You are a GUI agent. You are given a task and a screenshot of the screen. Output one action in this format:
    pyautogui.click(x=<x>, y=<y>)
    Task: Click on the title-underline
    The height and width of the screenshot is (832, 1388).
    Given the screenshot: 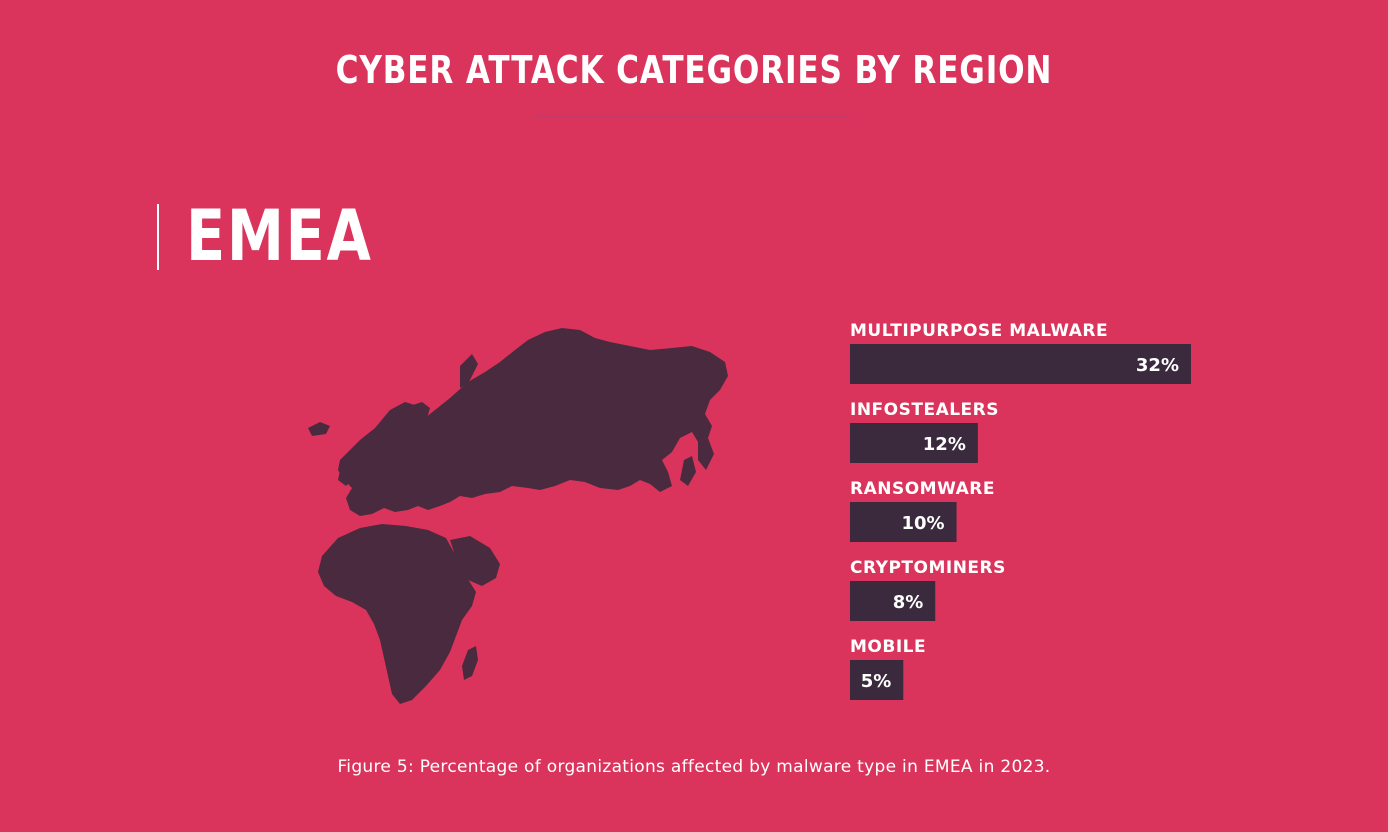 What is the action you would take?
    pyautogui.click(x=693, y=116)
    